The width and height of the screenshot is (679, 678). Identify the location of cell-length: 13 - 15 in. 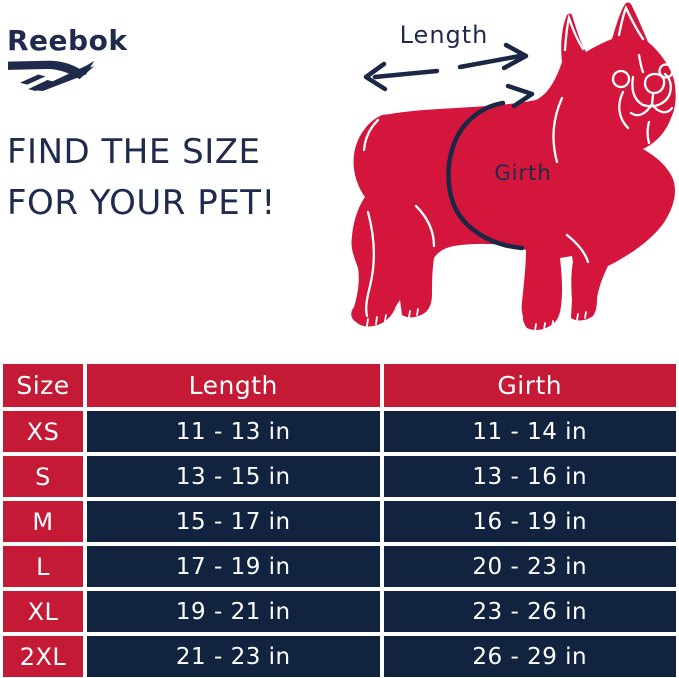
(233, 476).